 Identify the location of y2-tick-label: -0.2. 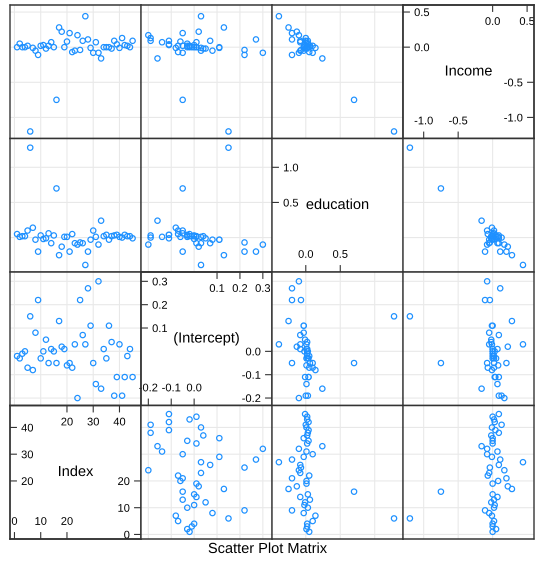
(251, 398).